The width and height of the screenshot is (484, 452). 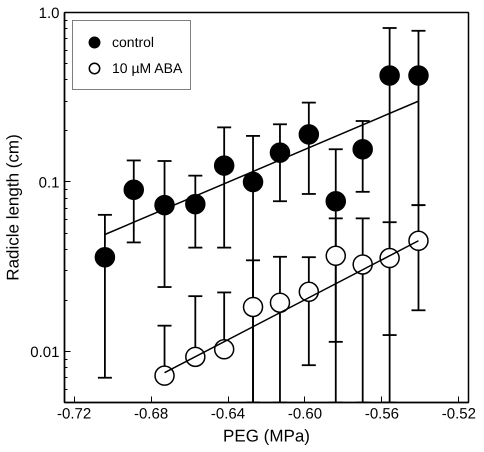 What do you see at coordinates (228, 414) in the screenshot?
I see `x-tick-label: -0.64` at bounding box center [228, 414].